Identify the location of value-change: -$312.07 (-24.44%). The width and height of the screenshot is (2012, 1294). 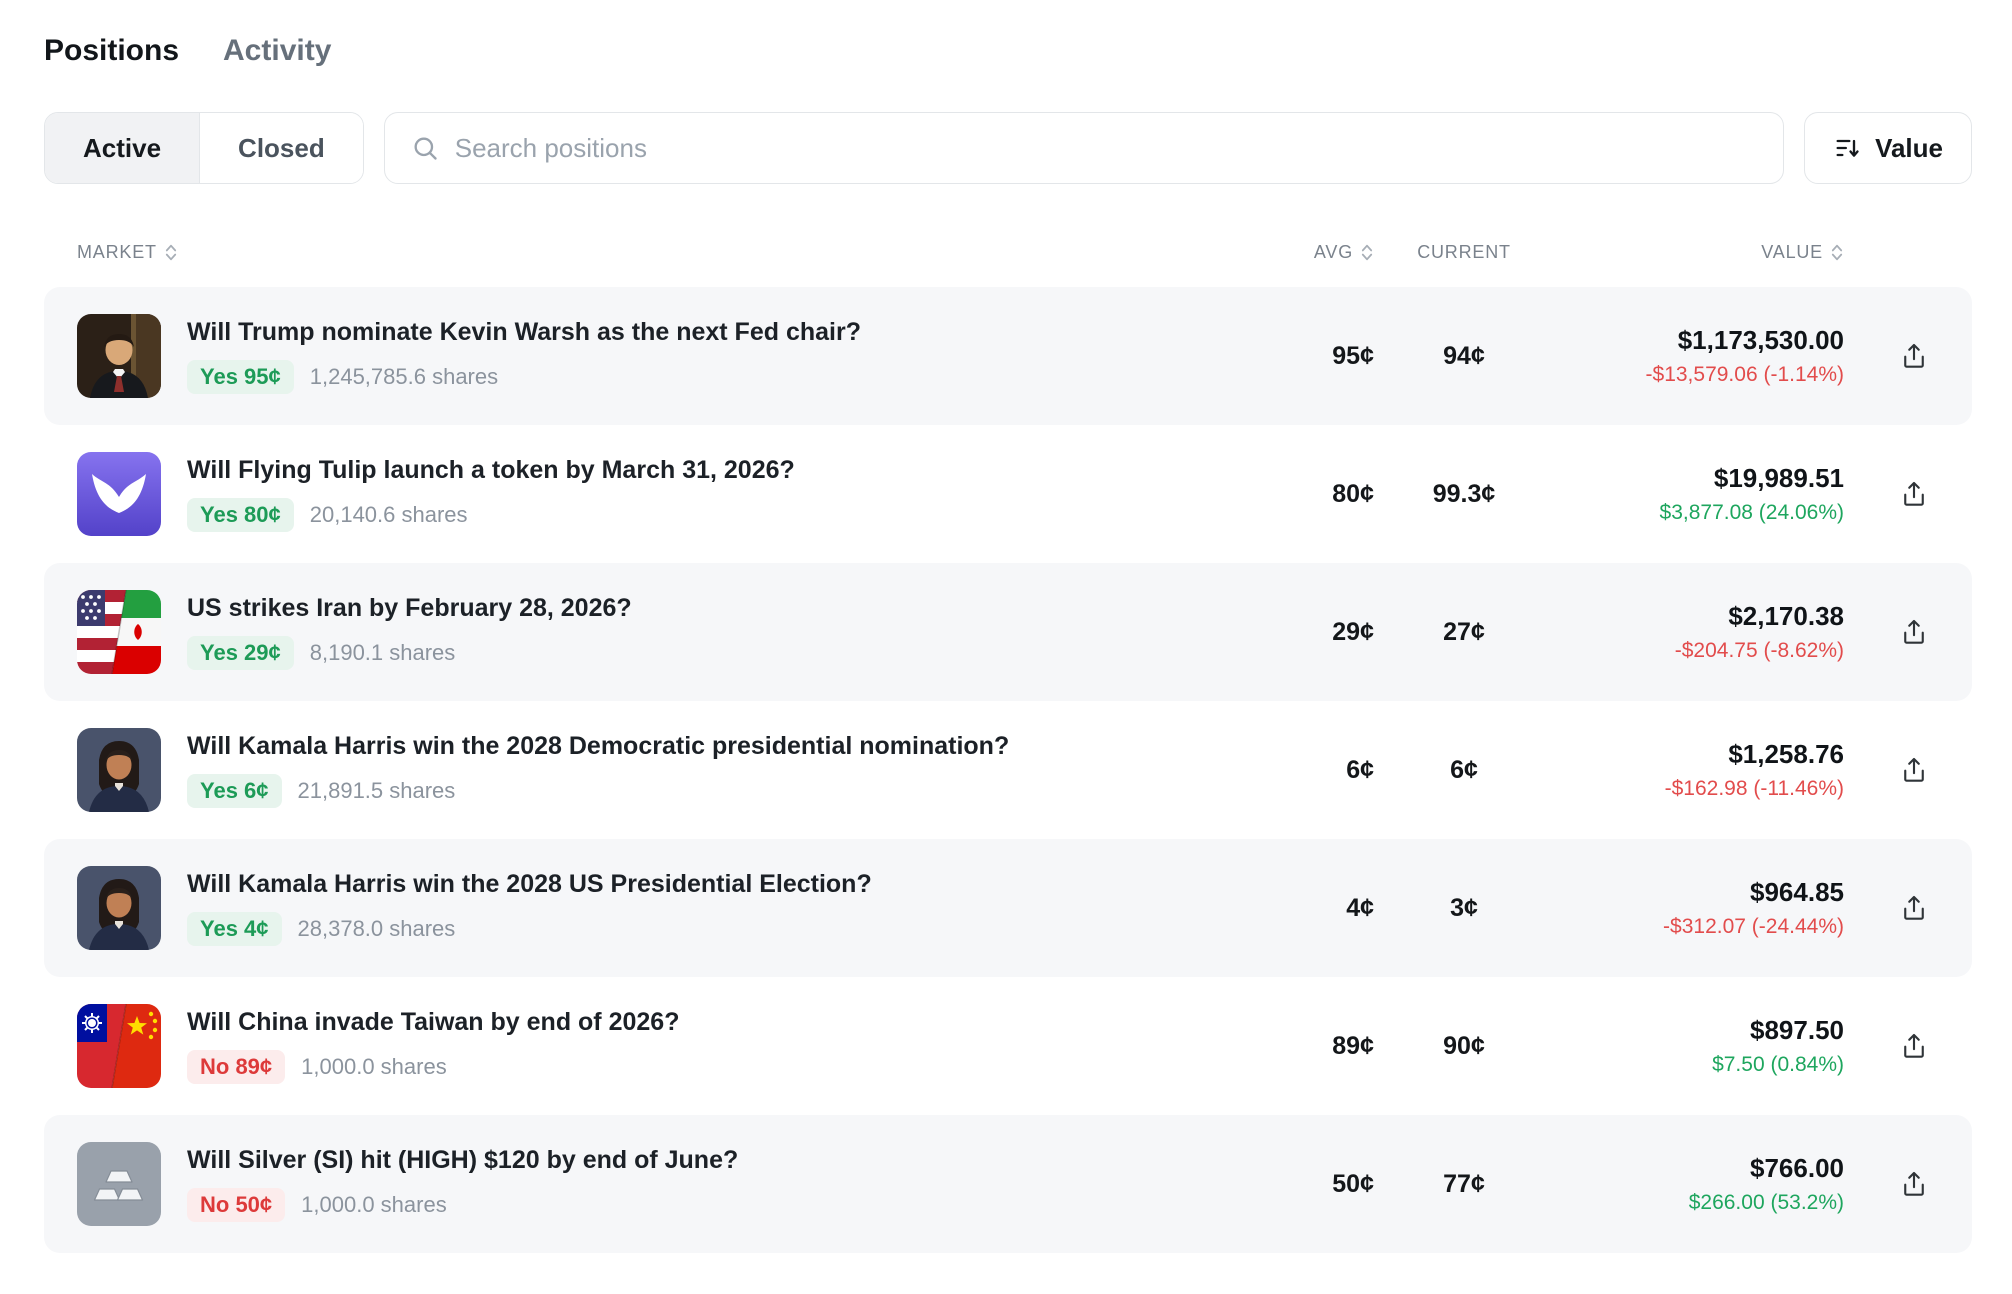
(1753, 926).